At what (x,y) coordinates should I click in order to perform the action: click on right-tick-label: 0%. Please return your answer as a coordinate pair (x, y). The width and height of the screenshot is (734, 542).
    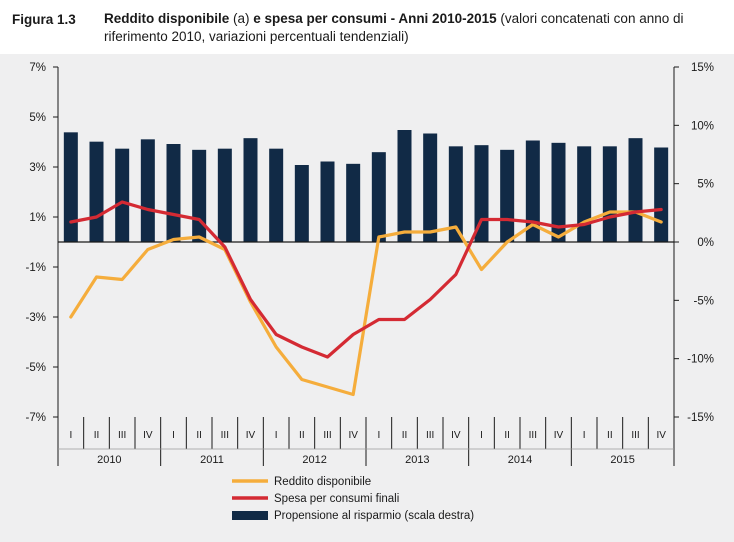
    Looking at the image, I should click on (705, 243).